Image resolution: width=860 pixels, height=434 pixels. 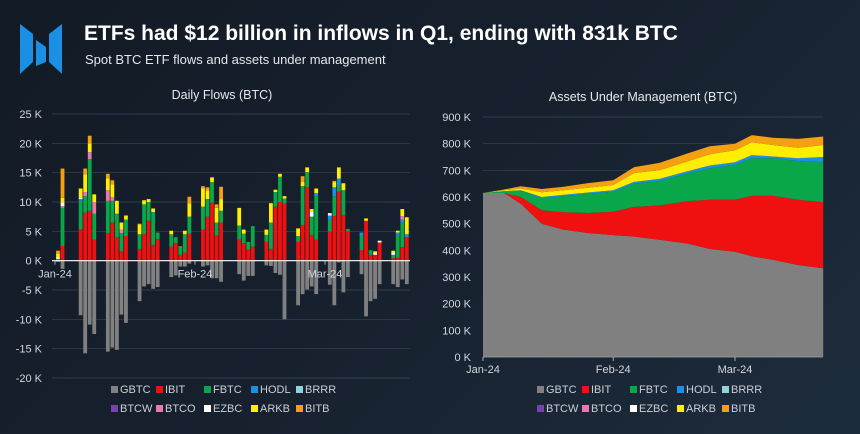 What do you see at coordinates (649, 409) in the screenshot?
I see `legend-item-ezbc: EZBC` at bounding box center [649, 409].